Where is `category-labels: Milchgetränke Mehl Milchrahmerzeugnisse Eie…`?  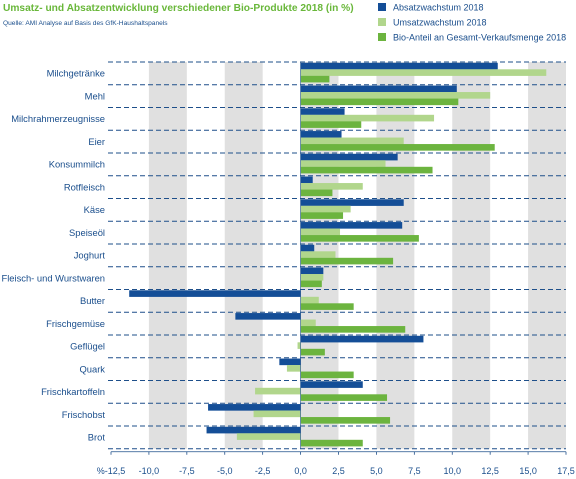
category-labels: Milchgetränke Mehl Milchrahmerzeugnisse Eie… is located at coordinates (53, 255).